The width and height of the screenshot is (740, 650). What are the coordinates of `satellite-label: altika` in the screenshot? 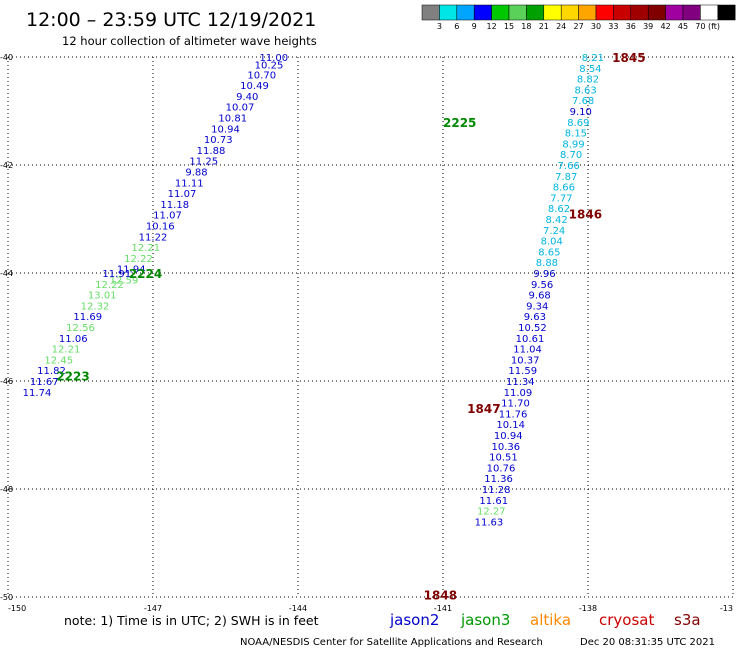 It's located at (550, 620).